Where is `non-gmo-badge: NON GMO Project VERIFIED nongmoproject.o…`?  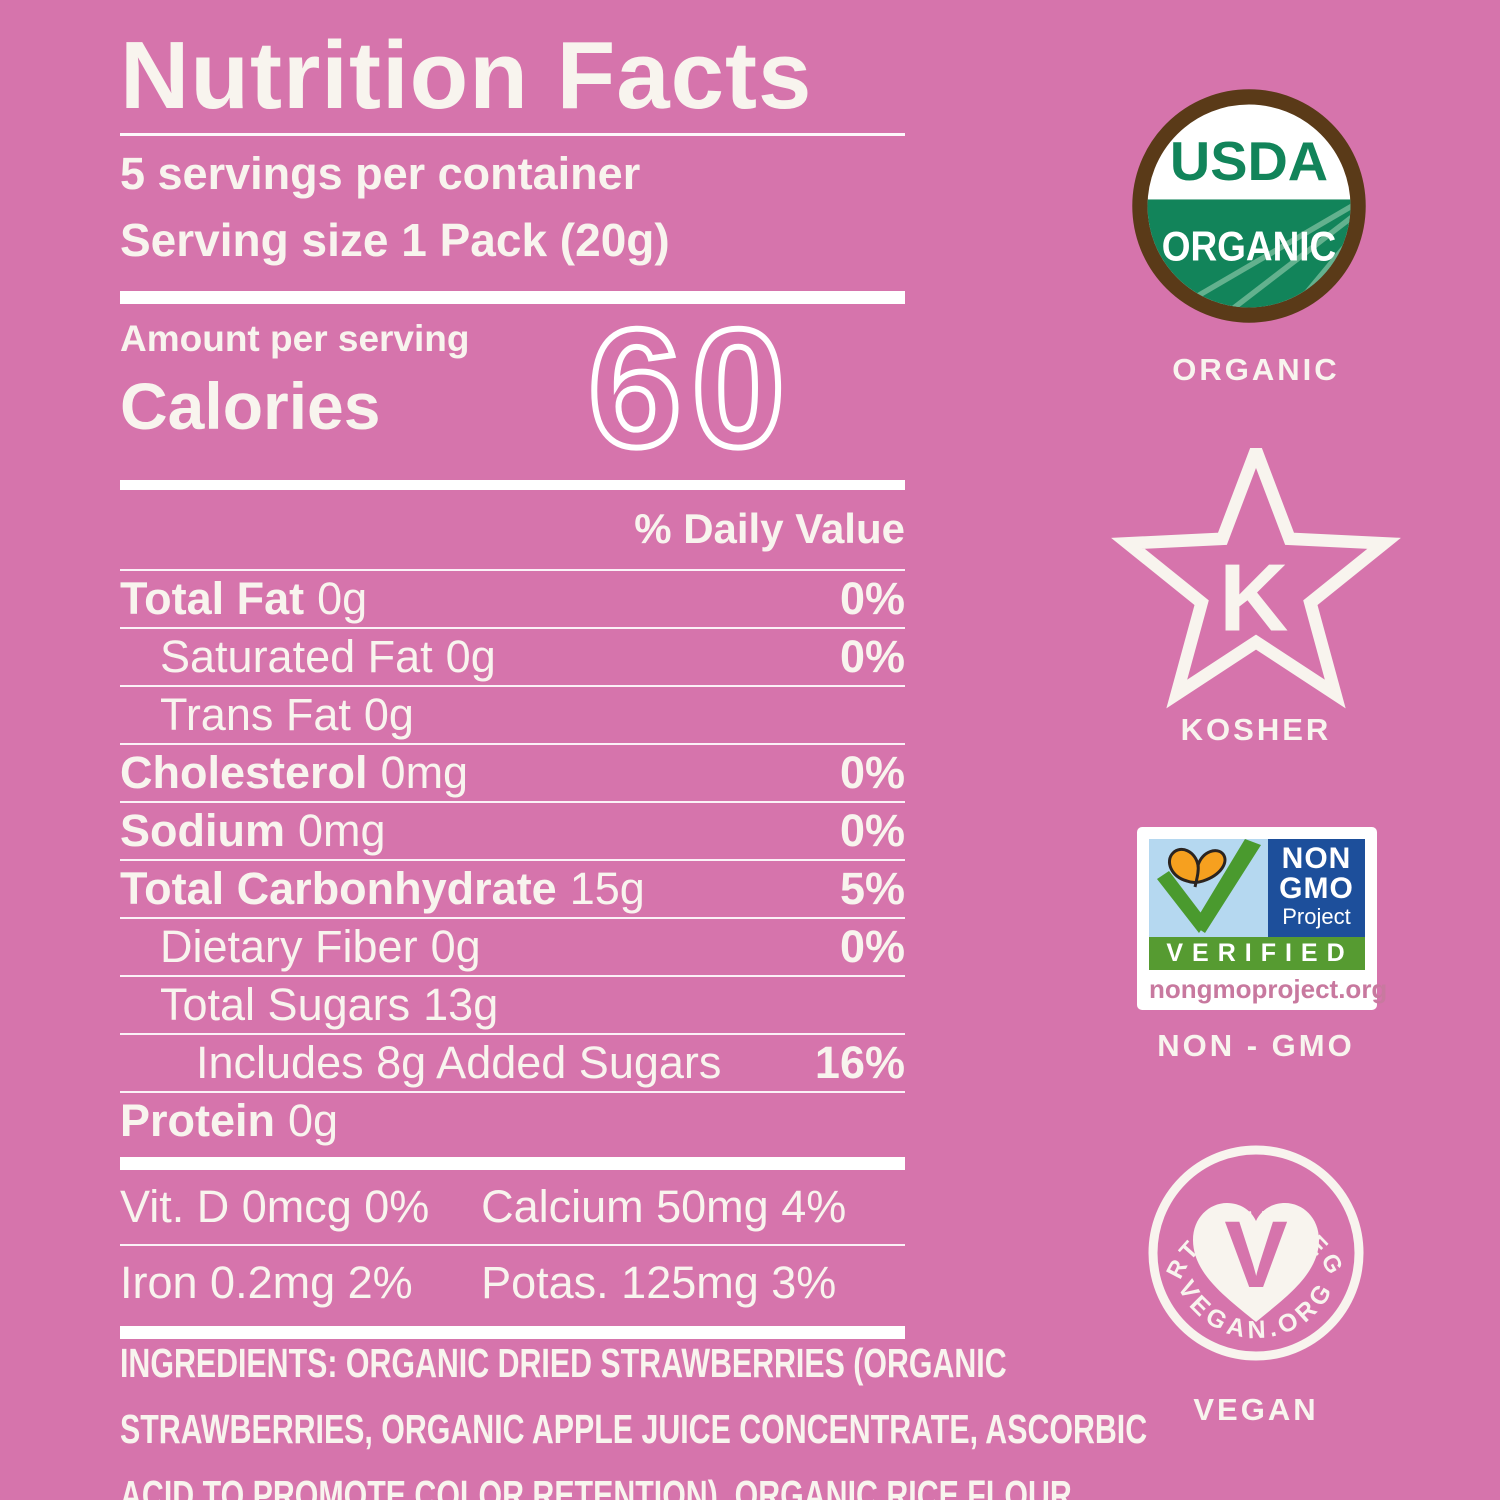
non-gmo-badge: NON GMO Project VERIFIED nongmoproject.o… is located at coordinates (1262, 918).